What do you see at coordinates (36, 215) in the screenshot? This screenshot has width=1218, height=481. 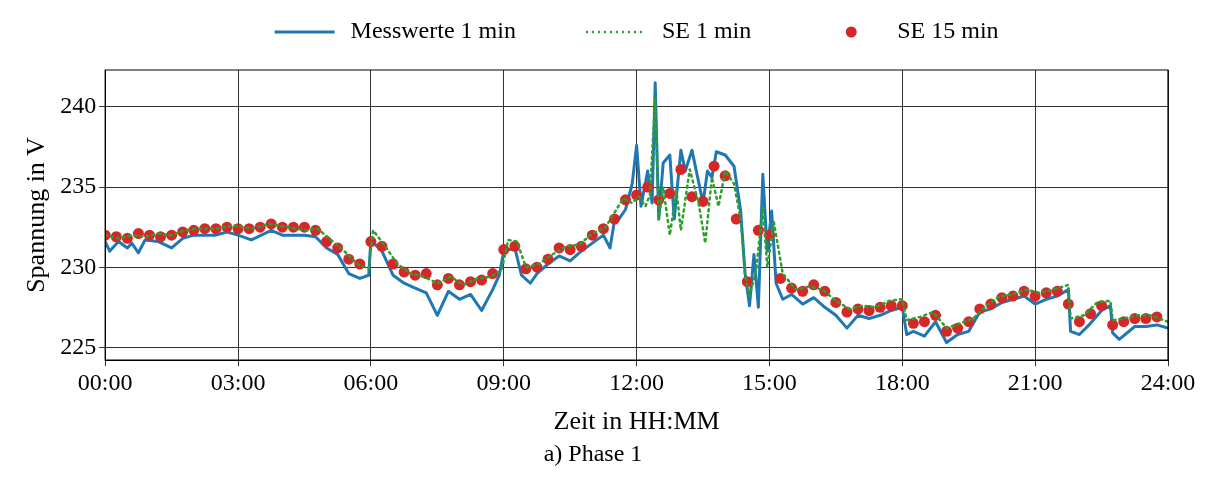 I see `y-axis-title: Spannung in V` at bounding box center [36, 215].